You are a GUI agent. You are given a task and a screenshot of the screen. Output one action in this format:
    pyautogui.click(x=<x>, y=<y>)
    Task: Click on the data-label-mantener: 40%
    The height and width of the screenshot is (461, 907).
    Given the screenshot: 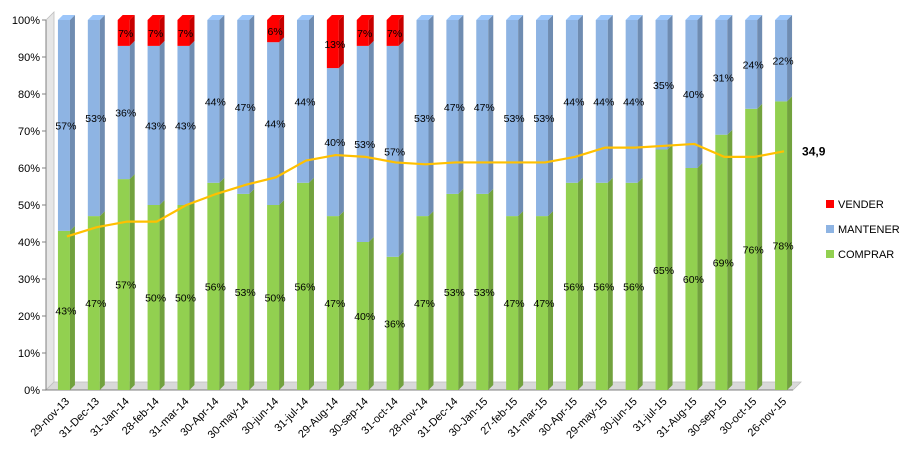 What is the action you would take?
    pyautogui.click(x=334, y=143)
    